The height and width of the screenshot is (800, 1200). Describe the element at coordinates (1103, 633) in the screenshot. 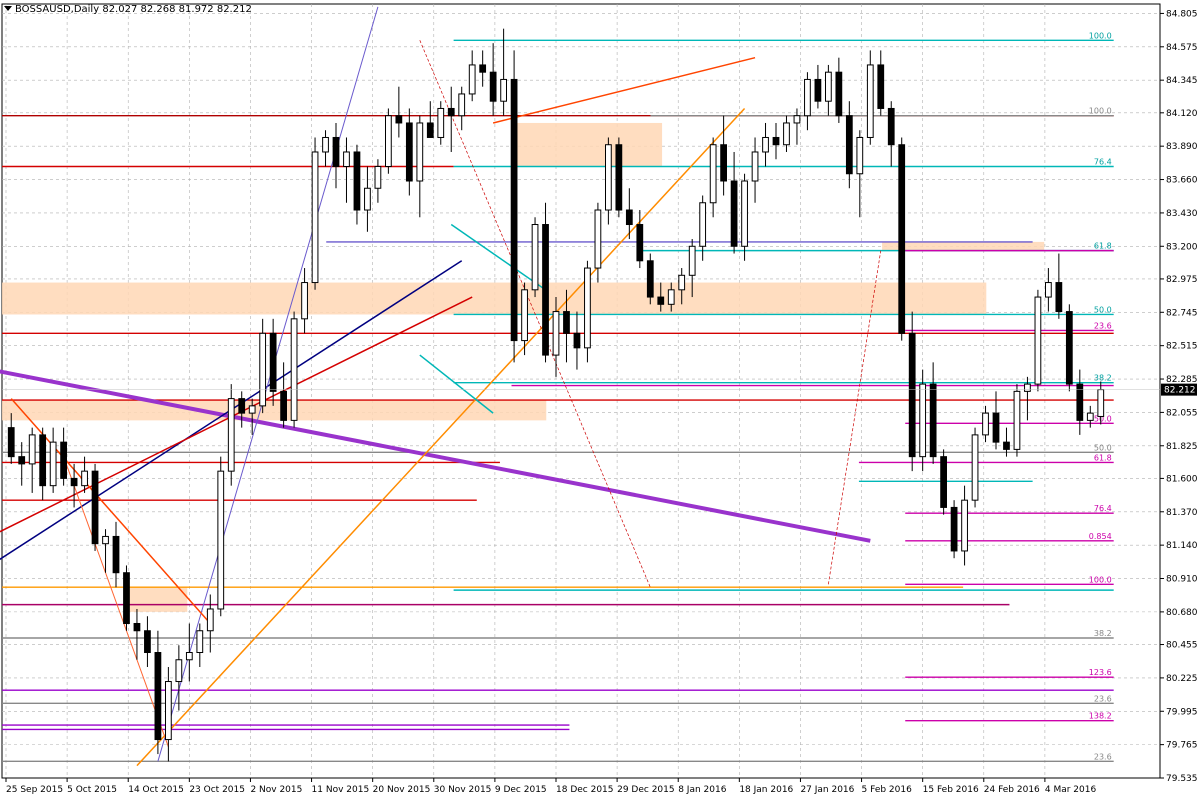

I see `fibo-level-label: 38.2` at that location.